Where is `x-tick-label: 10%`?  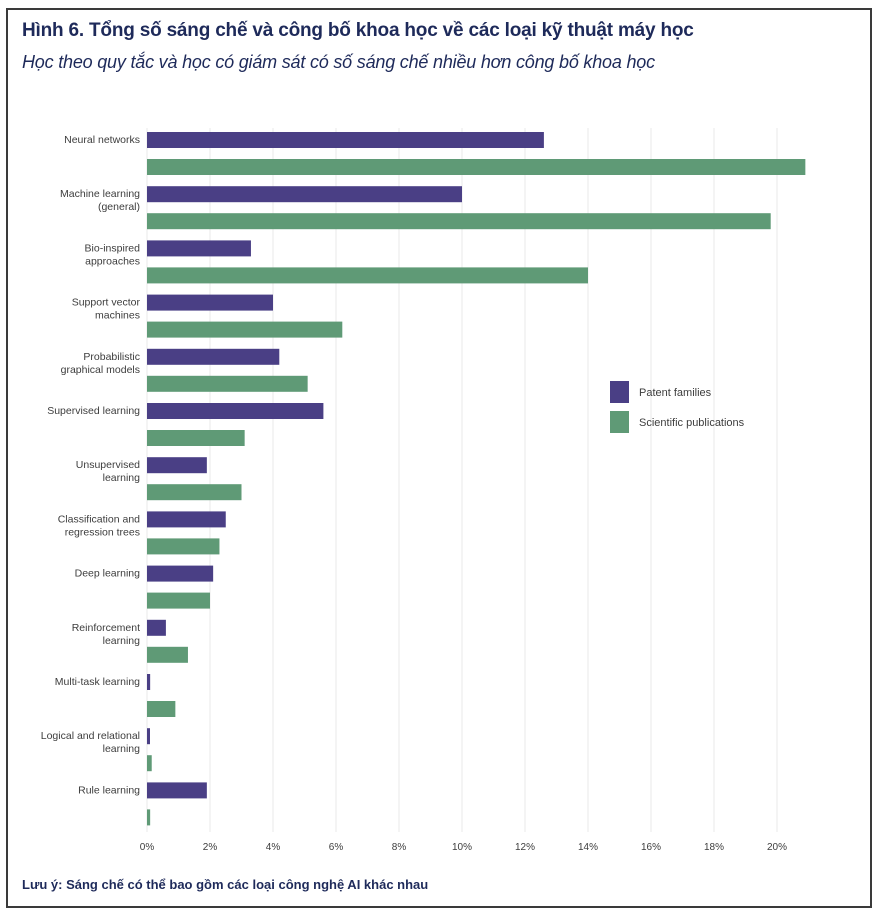 x-tick-label: 10% is located at coordinates (462, 847).